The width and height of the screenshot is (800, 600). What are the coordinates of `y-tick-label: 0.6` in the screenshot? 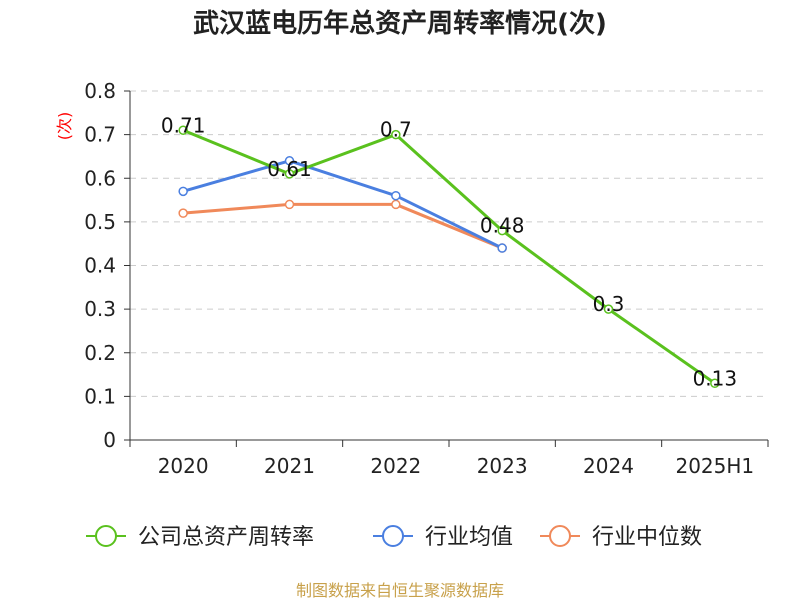 It's located at (100, 178).